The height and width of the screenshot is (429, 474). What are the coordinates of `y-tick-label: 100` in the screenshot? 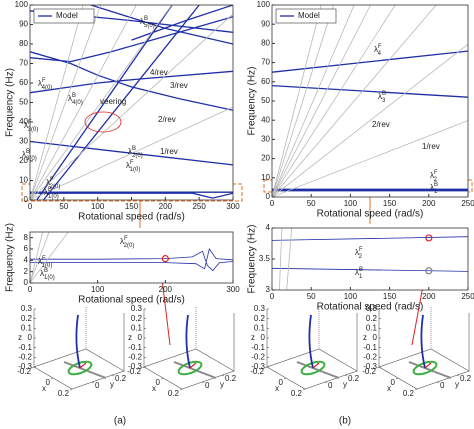 It's located at (264, 4).